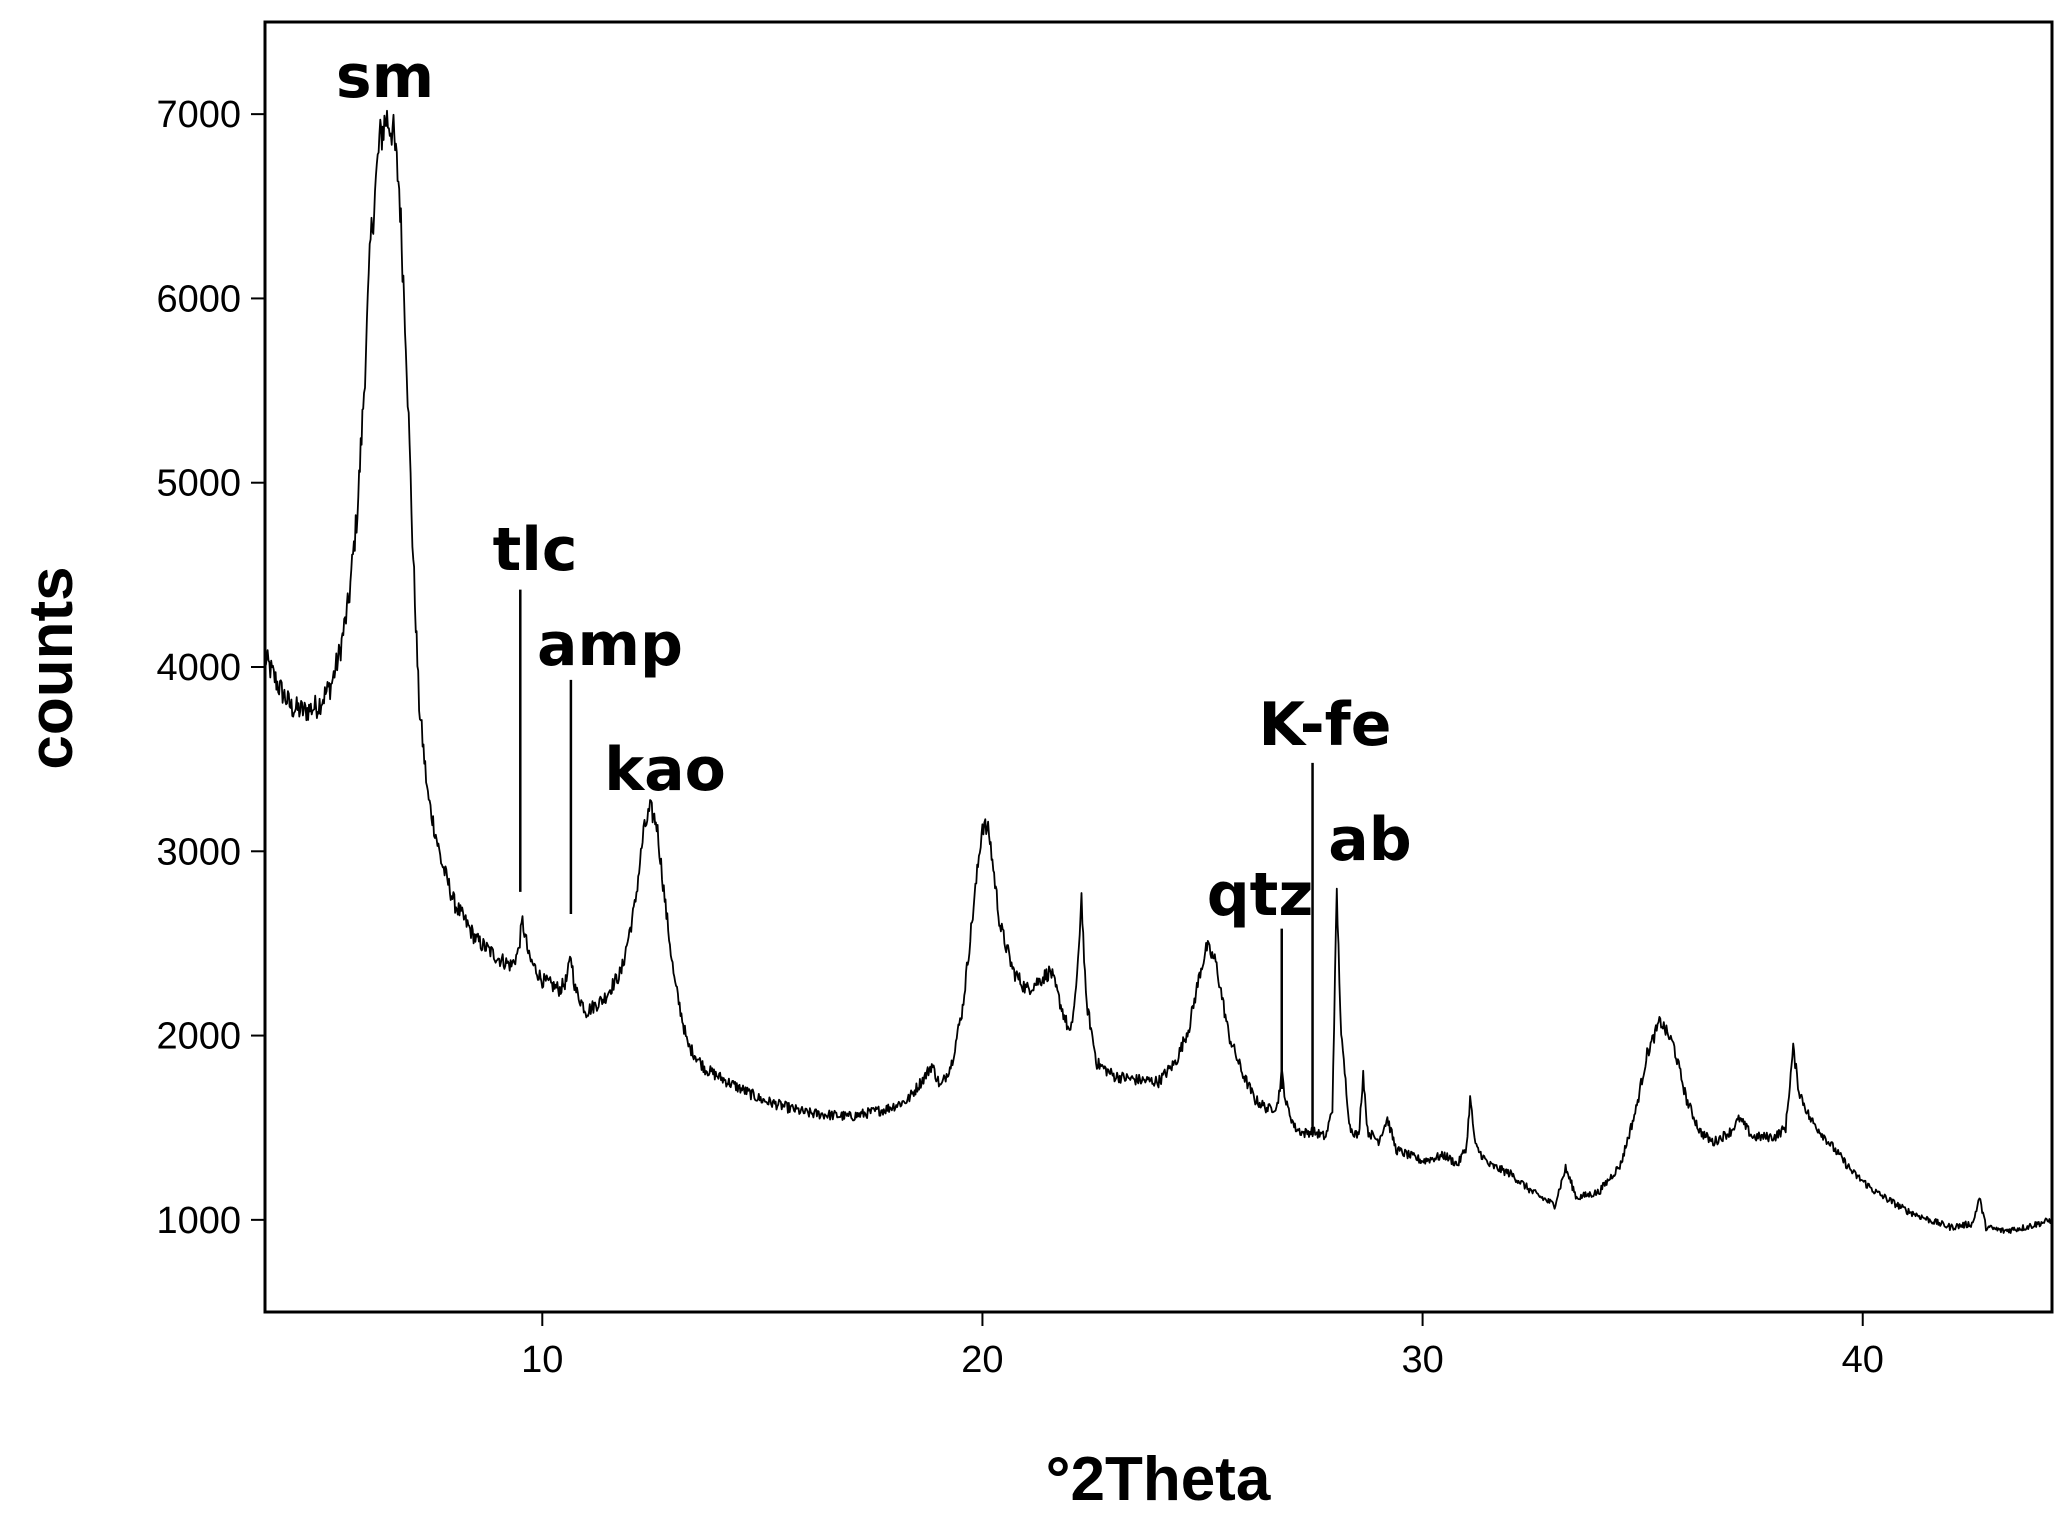  What do you see at coordinates (610, 645) in the screenshot?
I see `peak-label: amp` at bounding box center [610, 645].